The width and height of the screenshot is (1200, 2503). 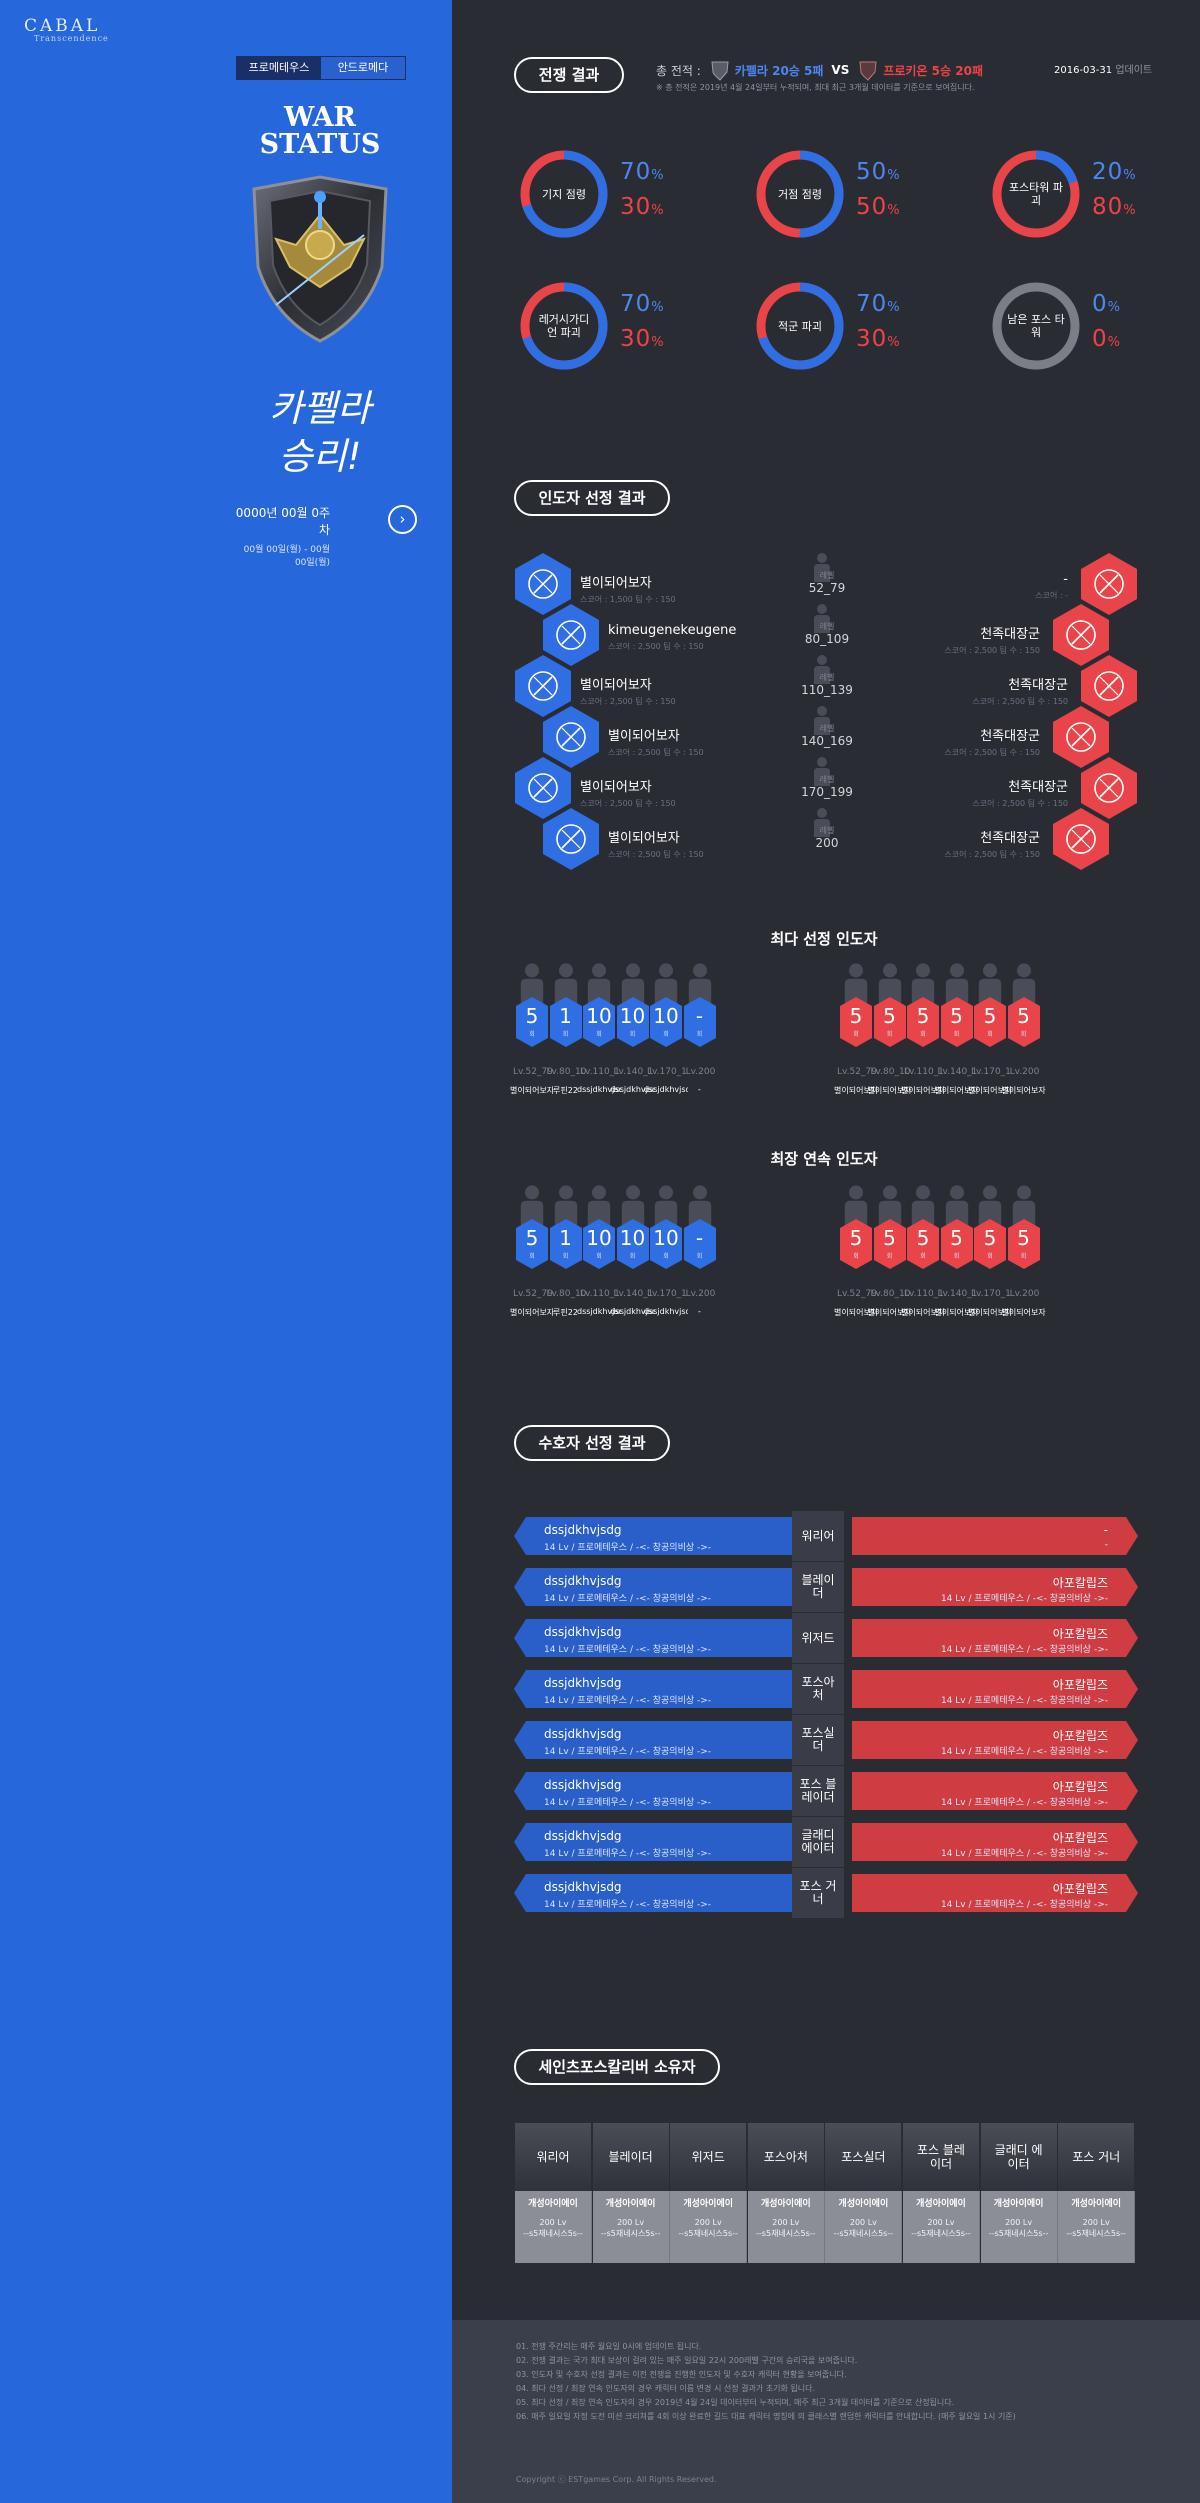 What do you see at coordinates (617, 2067) in the screenshot?
I see `excalibur-owner-button: 세인츠포스칼리버 소유자` at bounding box center [617, 2067].